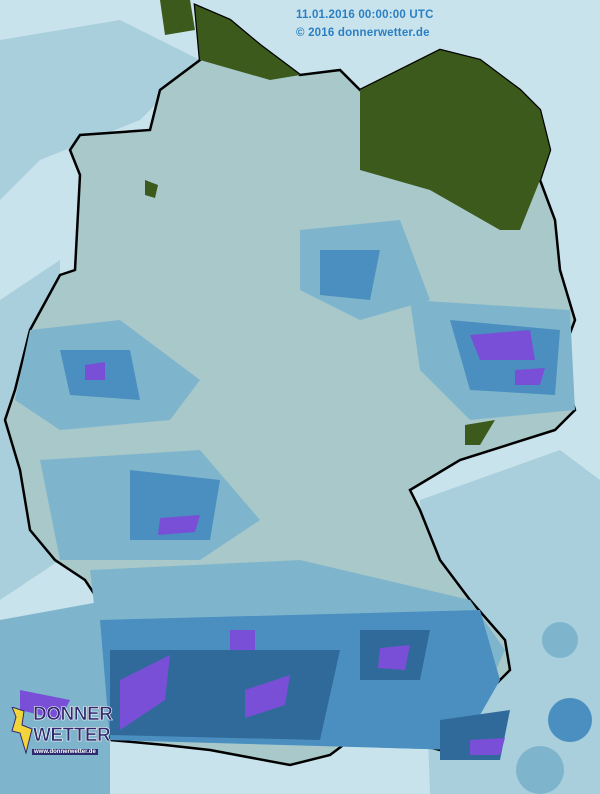 This screenshot has width=600, height=794. I want to click on lightning-bolt-icon, so click(22, 731).